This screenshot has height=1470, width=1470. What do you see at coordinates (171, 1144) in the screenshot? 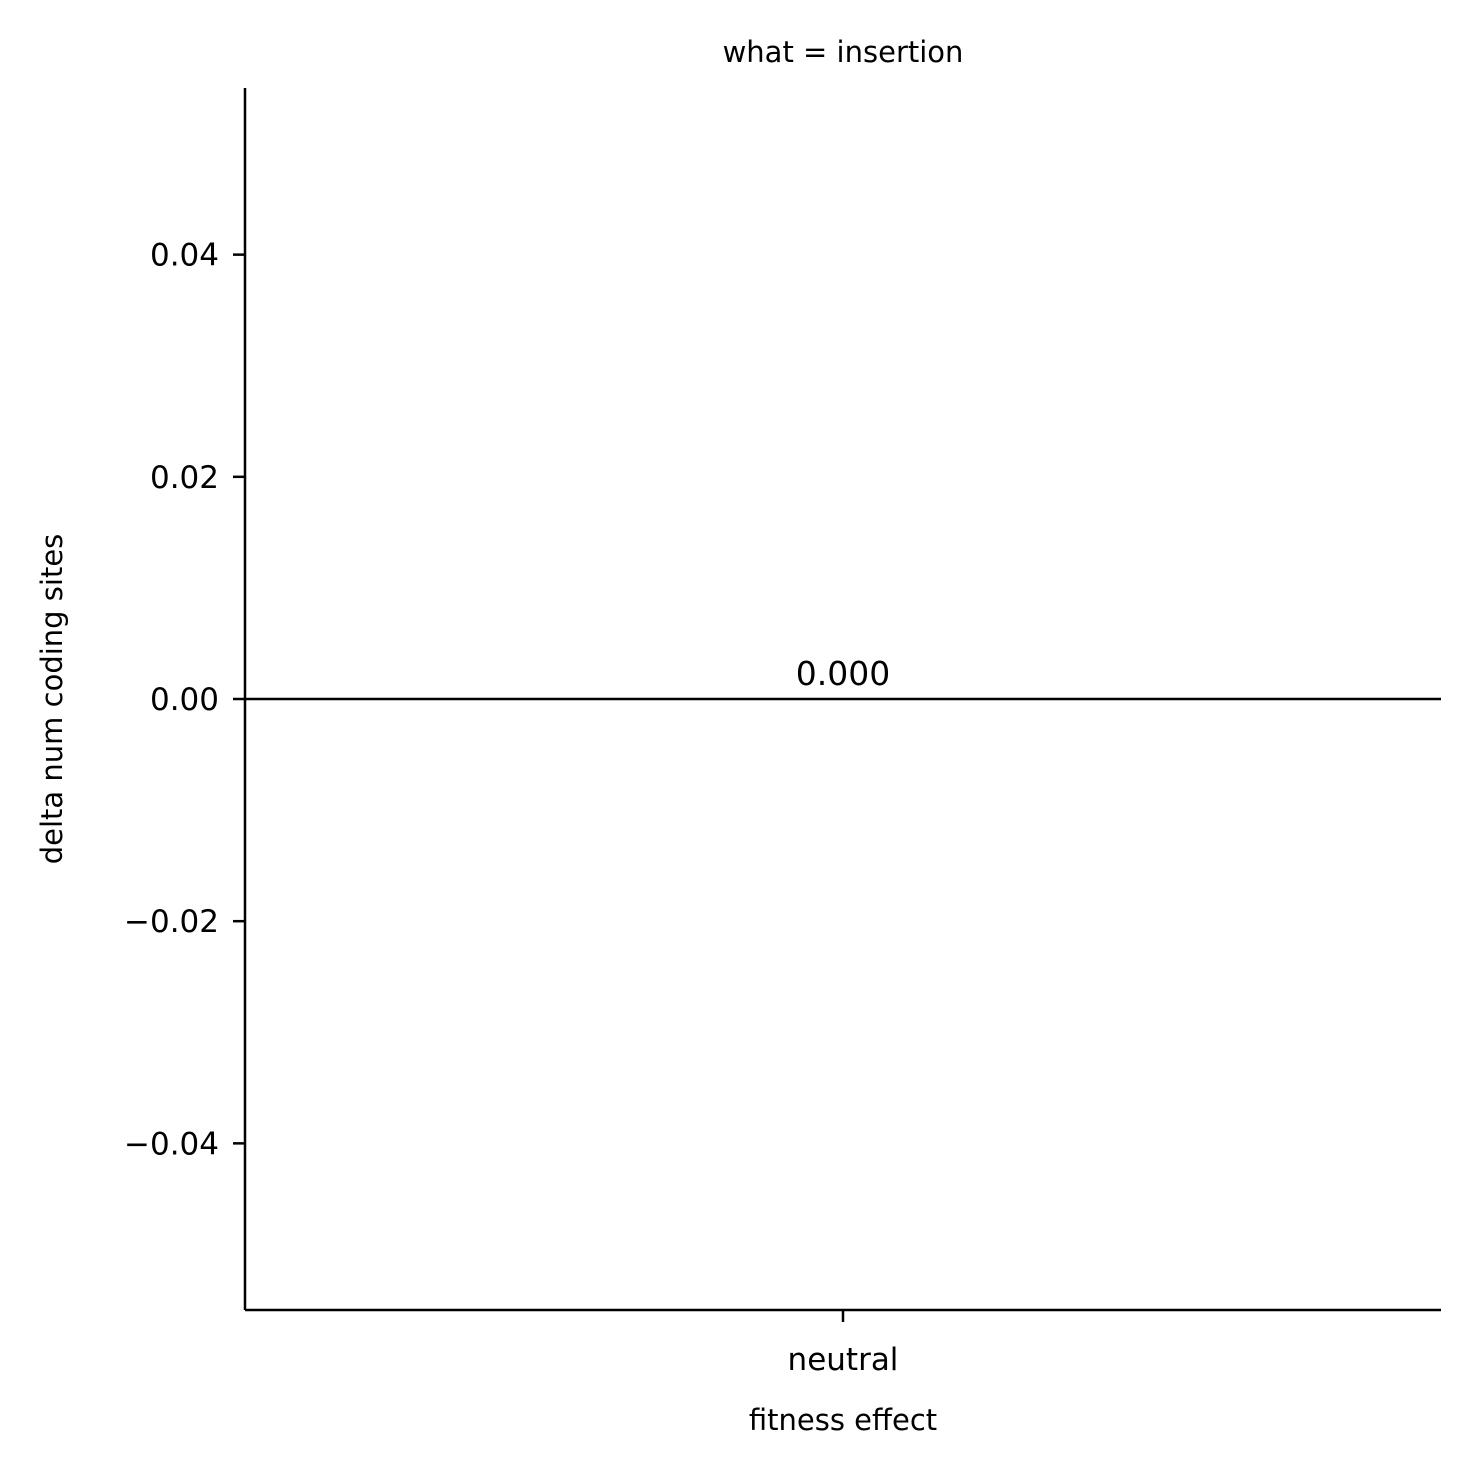
I see `y-tick-label: −0.04` at bounding box center [171, 1144].